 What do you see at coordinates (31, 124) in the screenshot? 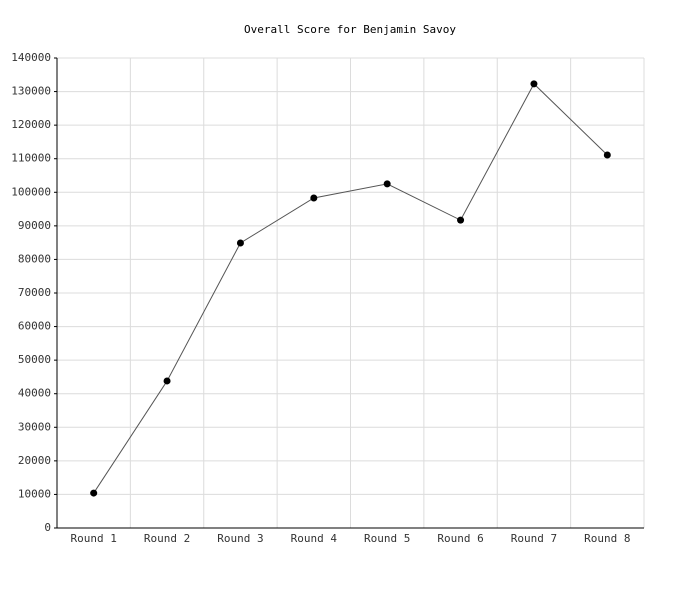
I see `y-tick-label: 120000` at bounding box center [31, 124].